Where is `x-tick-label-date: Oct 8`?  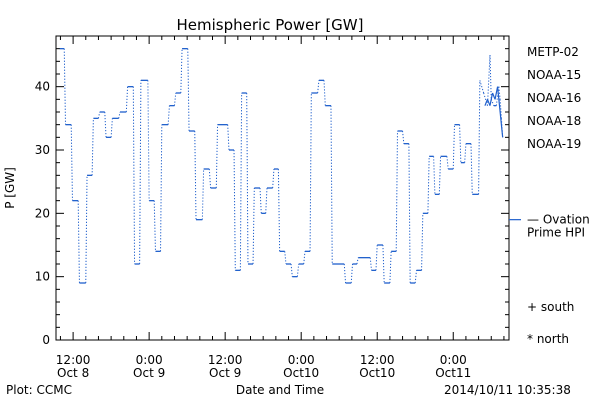 x-tick-label-date: Oct 8 is located at coordinates (73, 373).